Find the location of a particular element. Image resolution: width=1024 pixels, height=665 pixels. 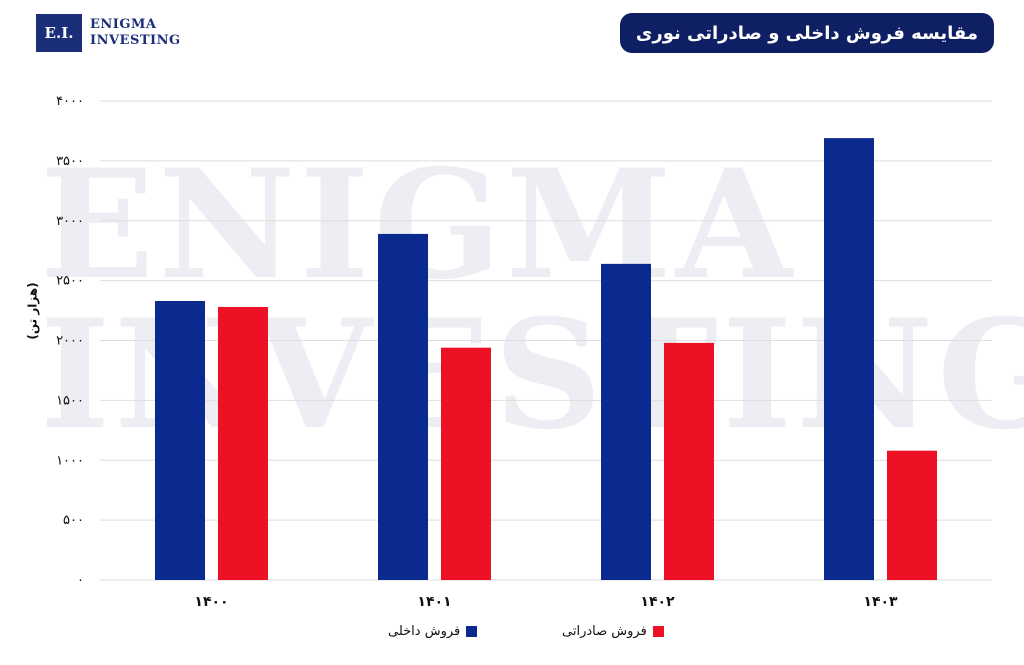

y-tick-label: ۵۰۰ is located at coordinates (73, 520).